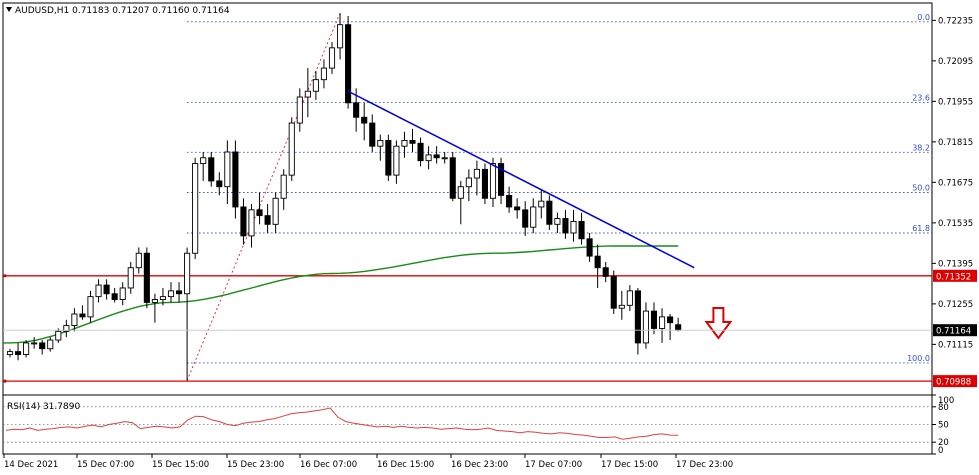 The width and height of the screenshot is (979, 475). What do you see at coordinates (918, 358) in the screenshot?
I see `fibonacci-level-label: 100.0` at bounding box center [918, 358].